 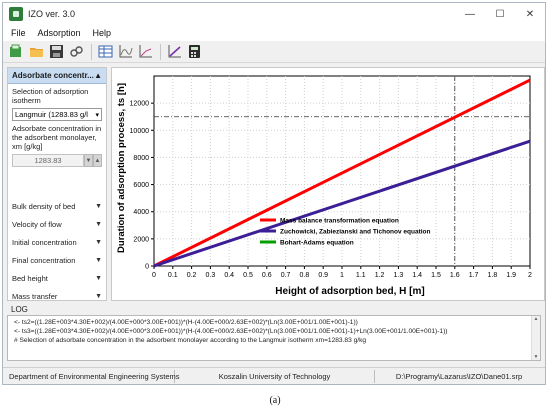 I want to click on y-tick-label: 8000, so click(x=141, y=158).